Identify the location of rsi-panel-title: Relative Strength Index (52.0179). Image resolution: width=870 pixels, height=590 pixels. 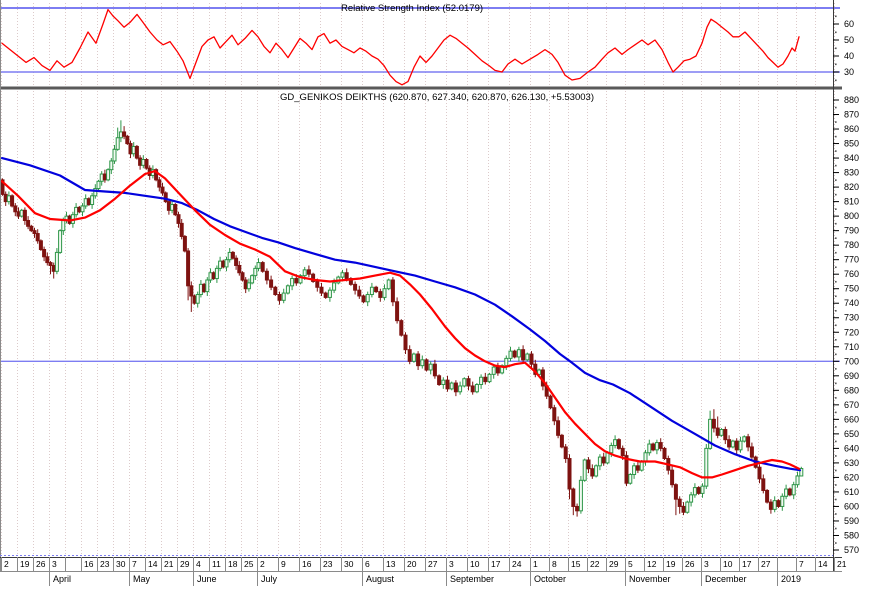
(412, 8).